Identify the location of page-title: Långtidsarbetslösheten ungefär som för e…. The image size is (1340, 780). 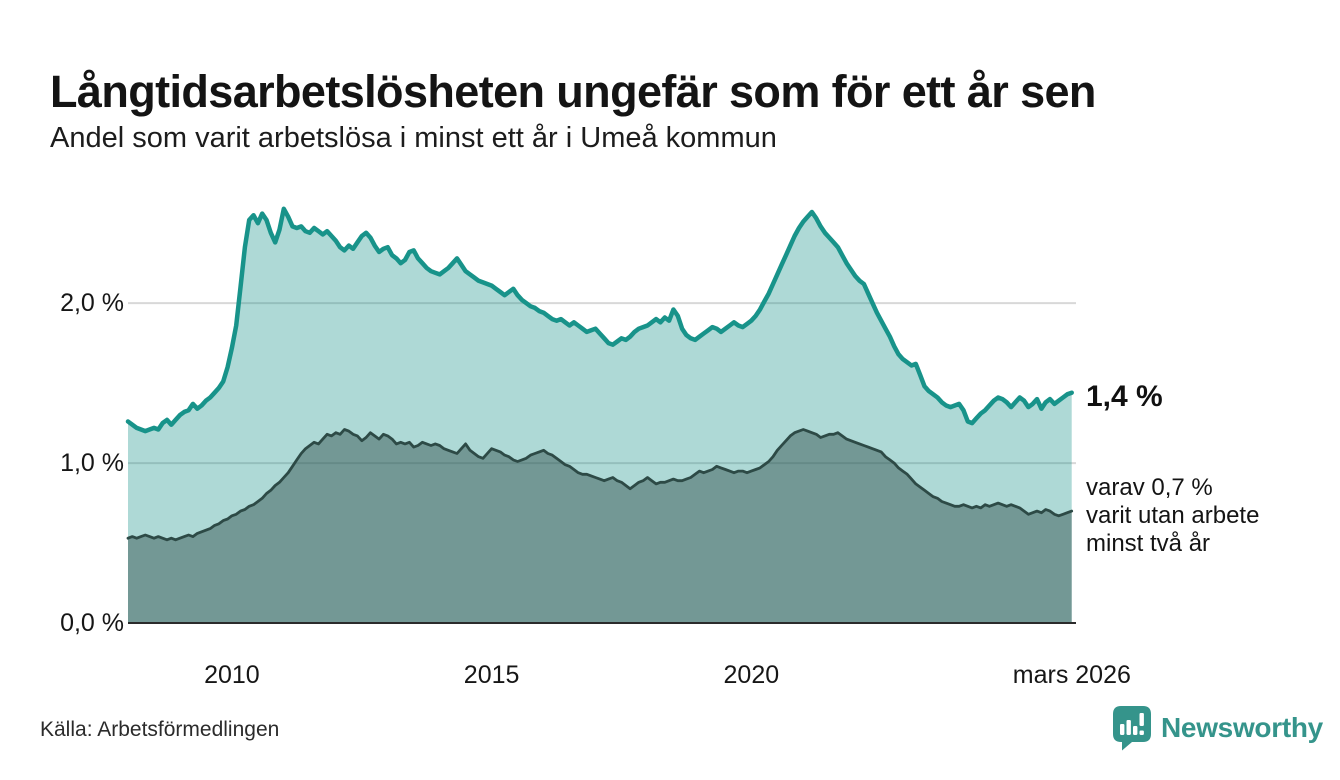
(573, 92).